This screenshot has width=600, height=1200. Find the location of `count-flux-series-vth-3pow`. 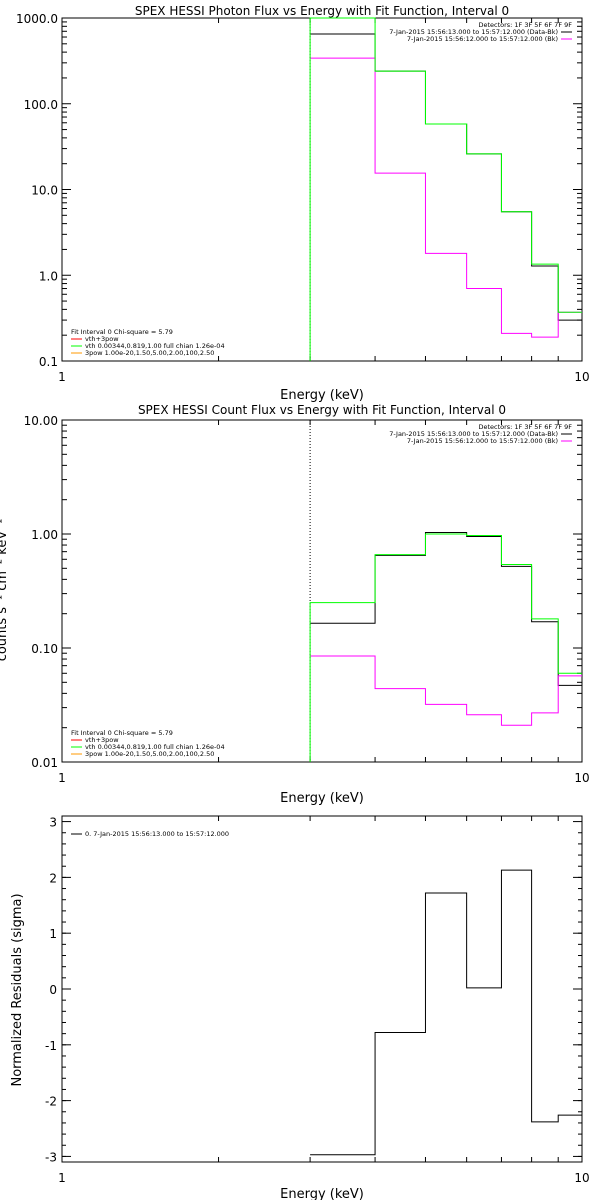

count-flux-series-vth-3pow is located at coordinates (445, 647).